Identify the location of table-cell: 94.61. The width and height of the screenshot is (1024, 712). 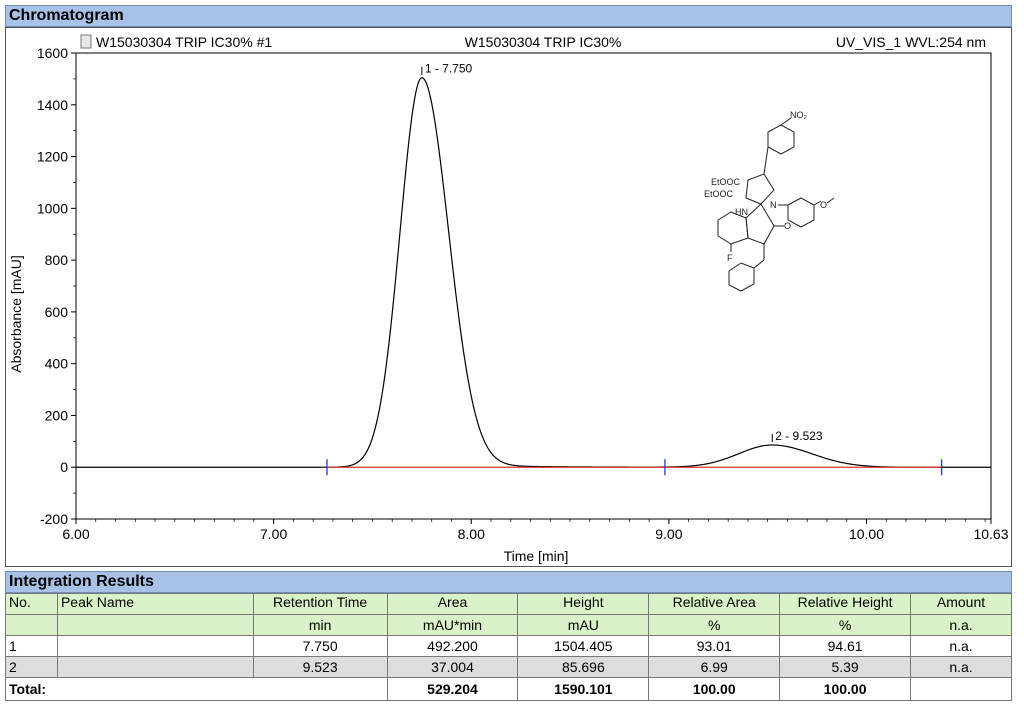
(845, 646).